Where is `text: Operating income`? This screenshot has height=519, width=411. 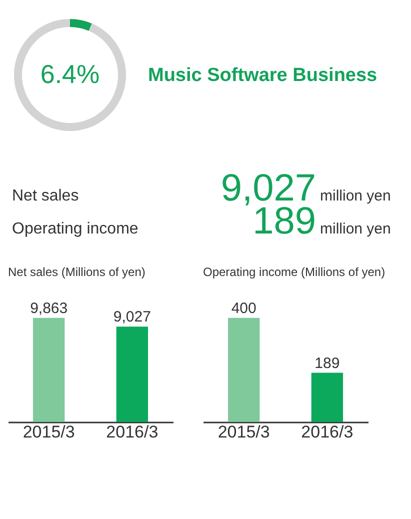 text: Operating income is located at coordinates (75, 229).